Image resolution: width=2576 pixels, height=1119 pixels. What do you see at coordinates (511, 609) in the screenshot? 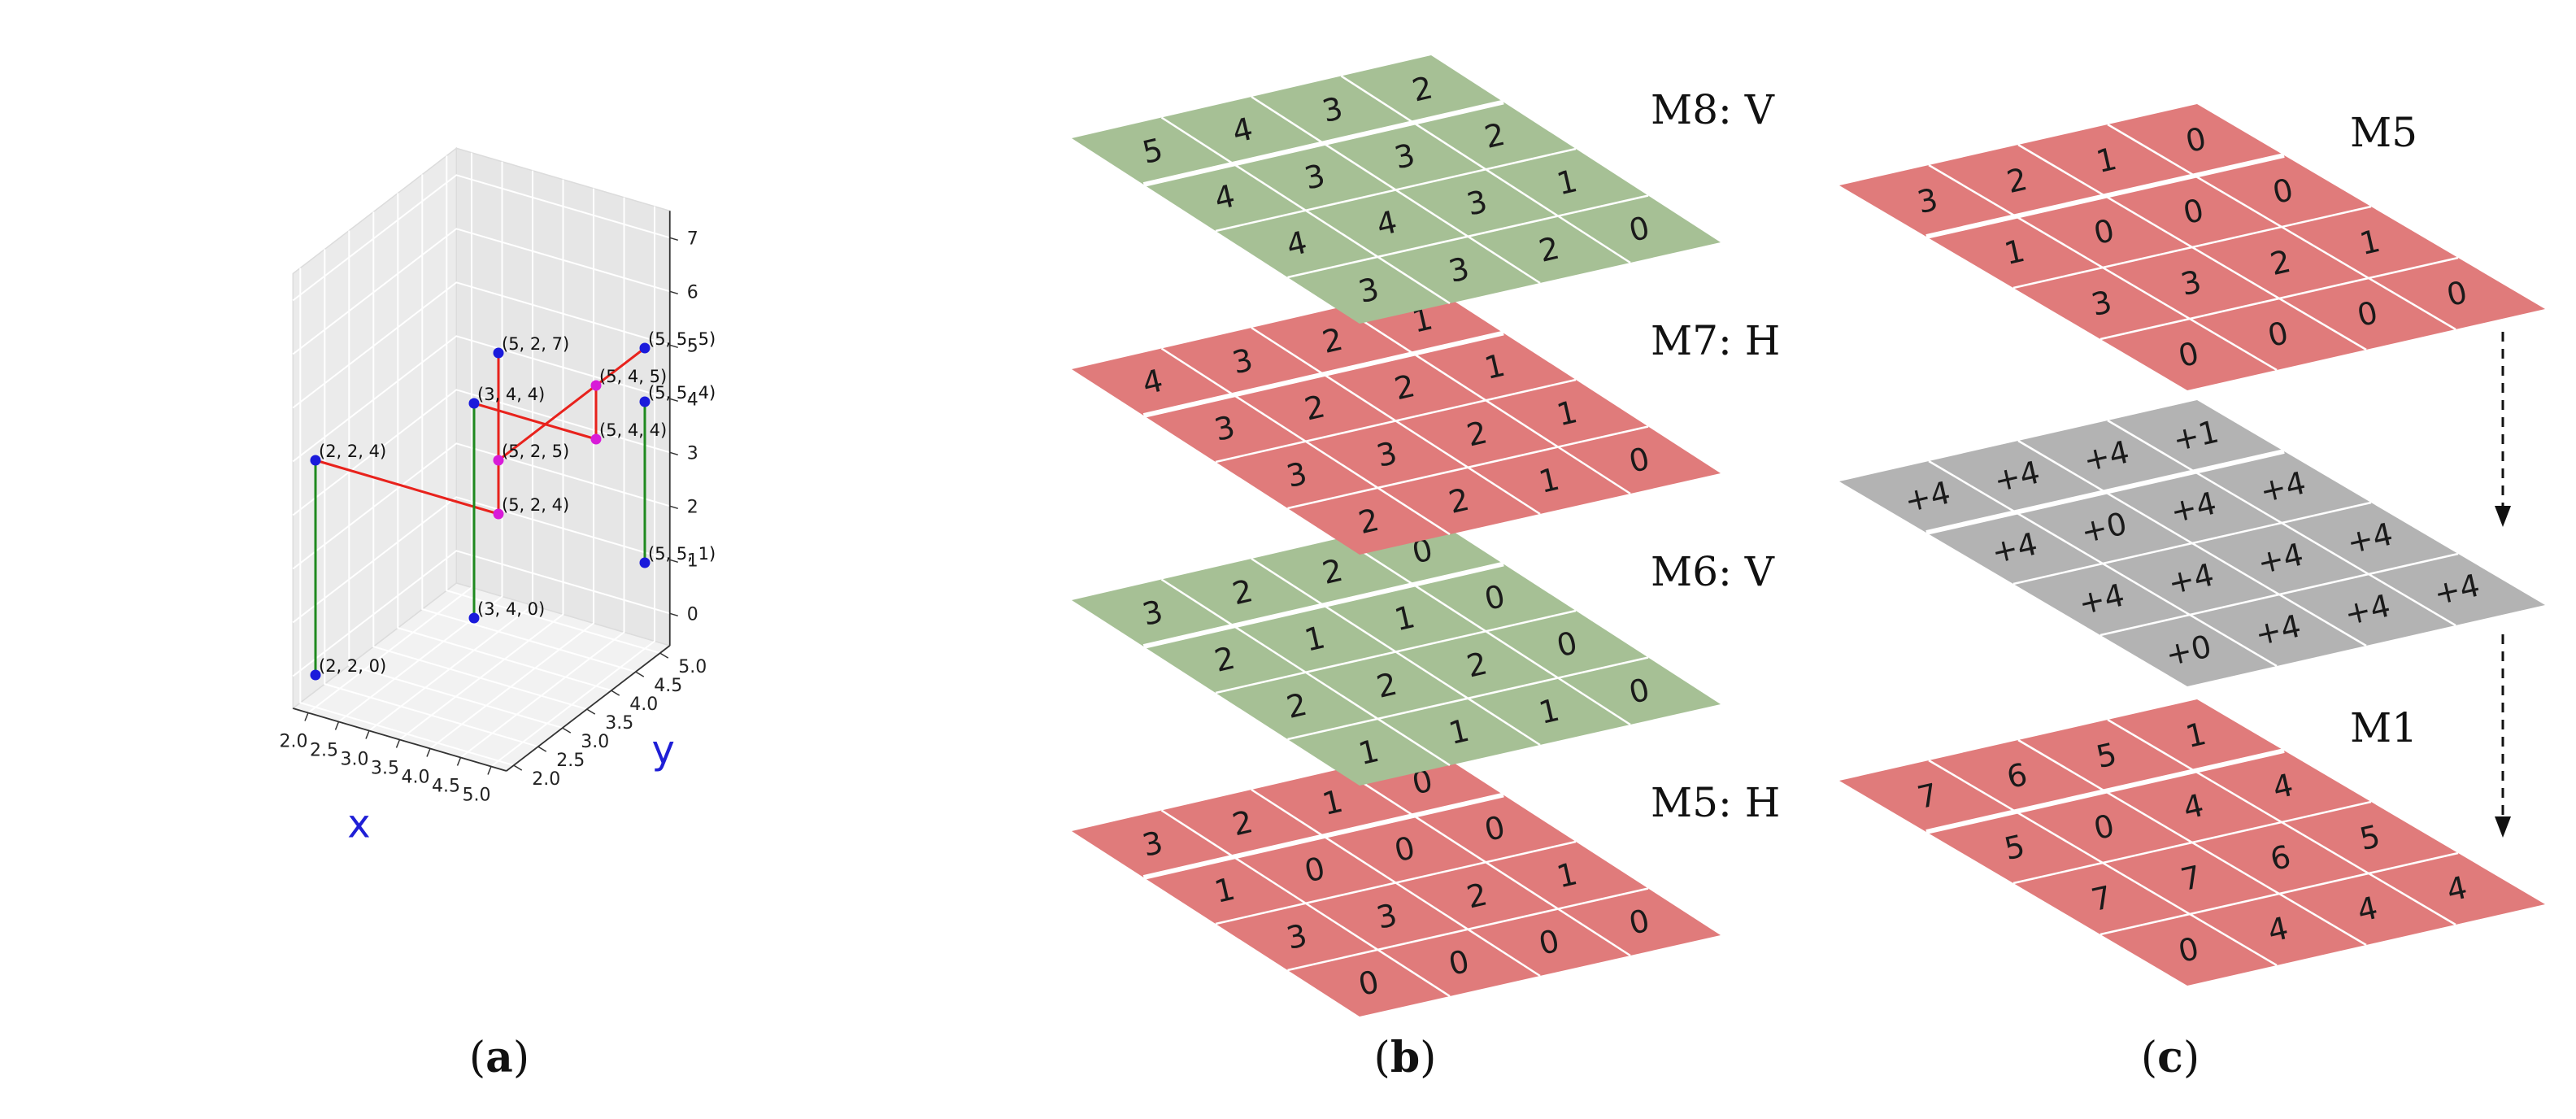
I see `data-point-label: (3, 4, 0)` at bounding box center [511, 609].